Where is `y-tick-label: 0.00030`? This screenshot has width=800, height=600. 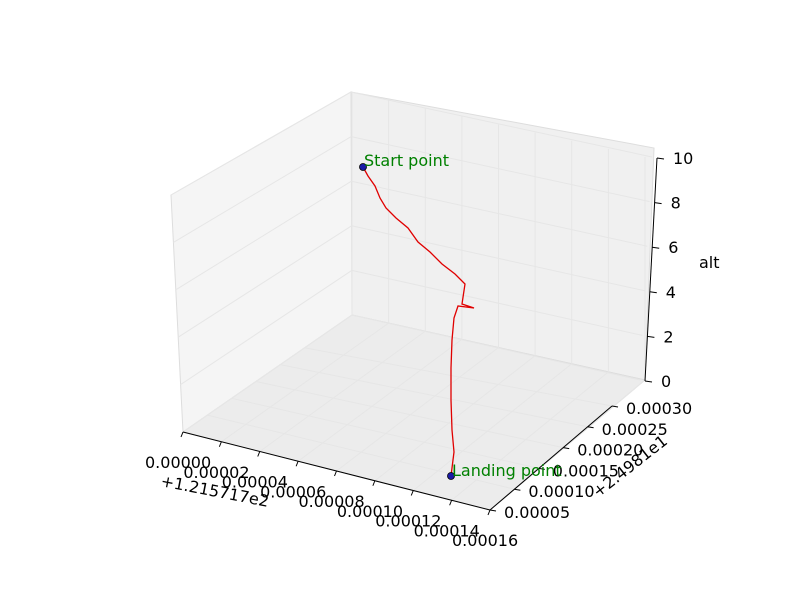
y-tick-label: 0.00030 is located at coordinates (659, 408).